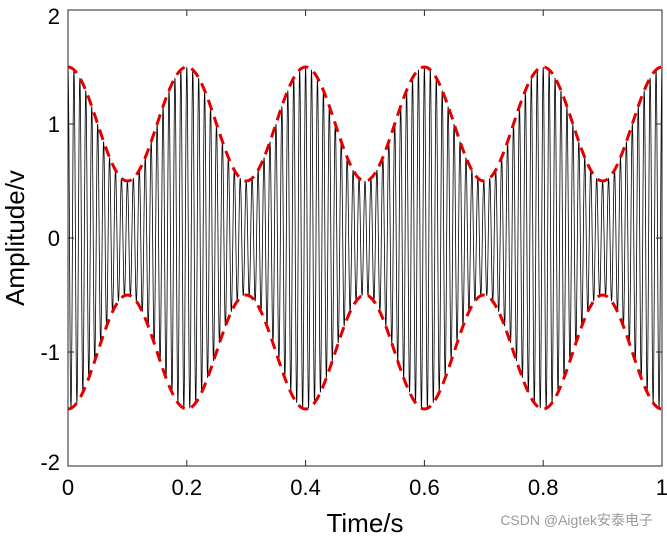 The height and width of the screenshot is (538, 667). What do you see at coordinates (187, 487) in the screenshot?
I see `x-tick-label: 0.2` at bounding box center [187, 487].